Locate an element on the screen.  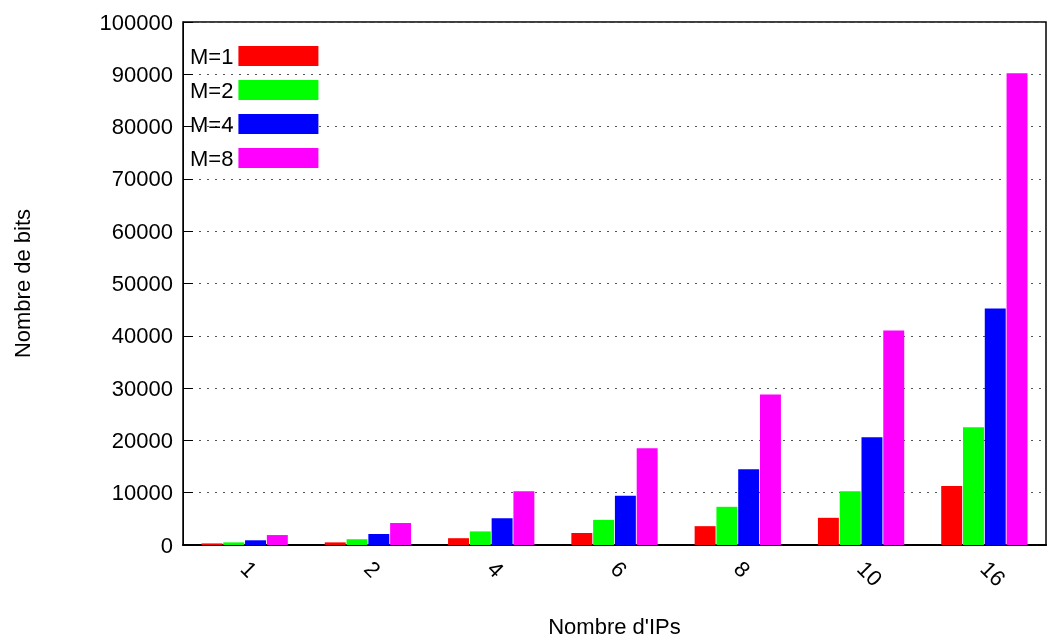
y-tick-label: 30000 is located at coordinates (142, 388).